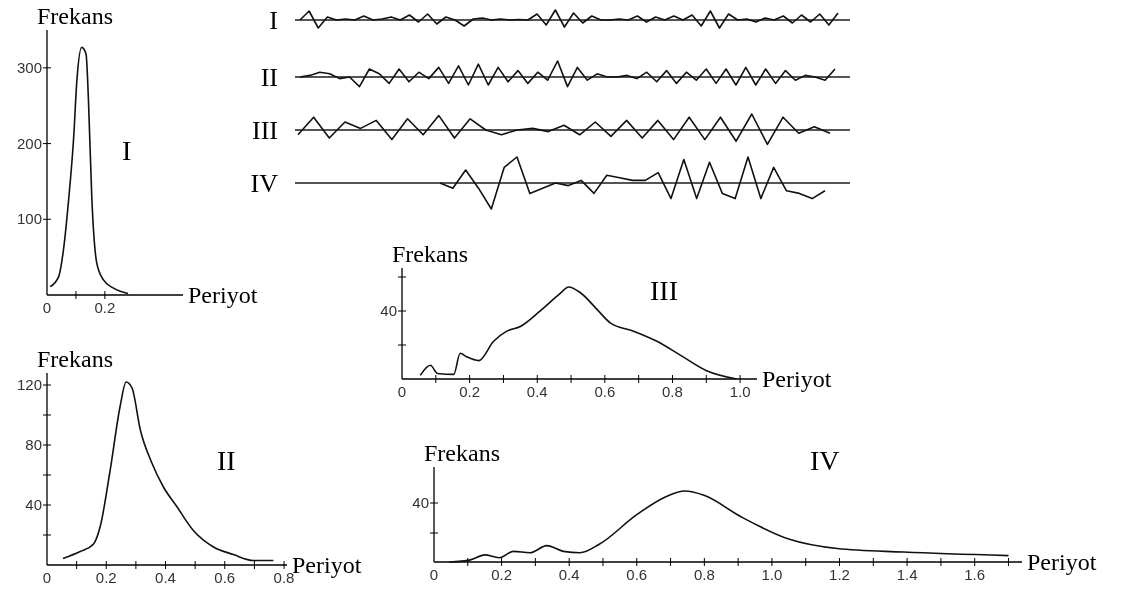  I want to click on y-tick-label: 300, so click(29, 67).